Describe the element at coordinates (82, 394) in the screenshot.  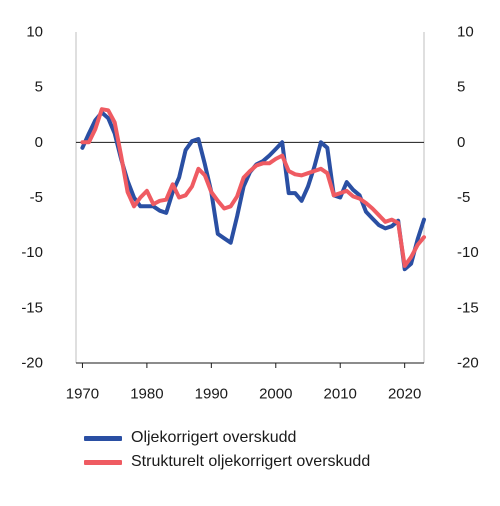
I see `x-tick-label: 1970` at that location.